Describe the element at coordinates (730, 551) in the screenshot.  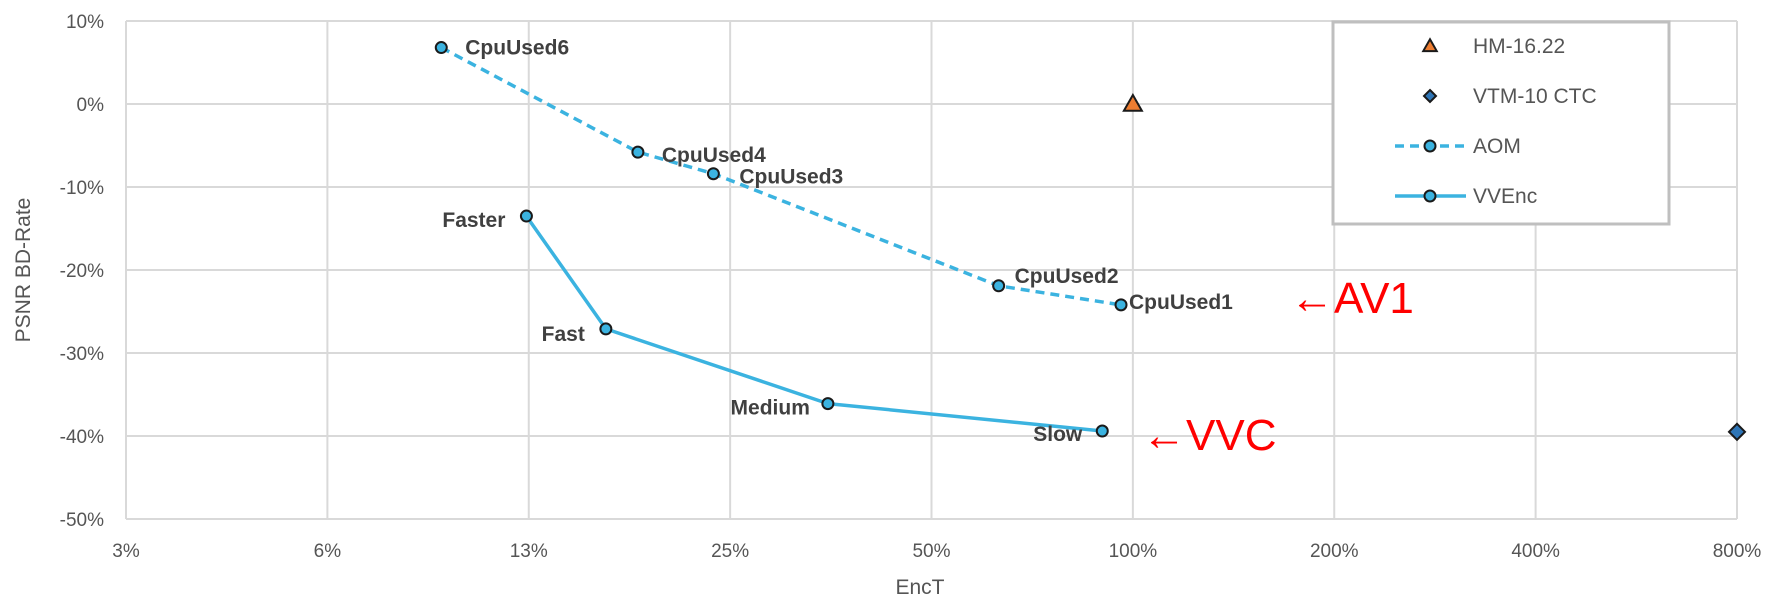
I see `x-tick-label: 25%` at that location.